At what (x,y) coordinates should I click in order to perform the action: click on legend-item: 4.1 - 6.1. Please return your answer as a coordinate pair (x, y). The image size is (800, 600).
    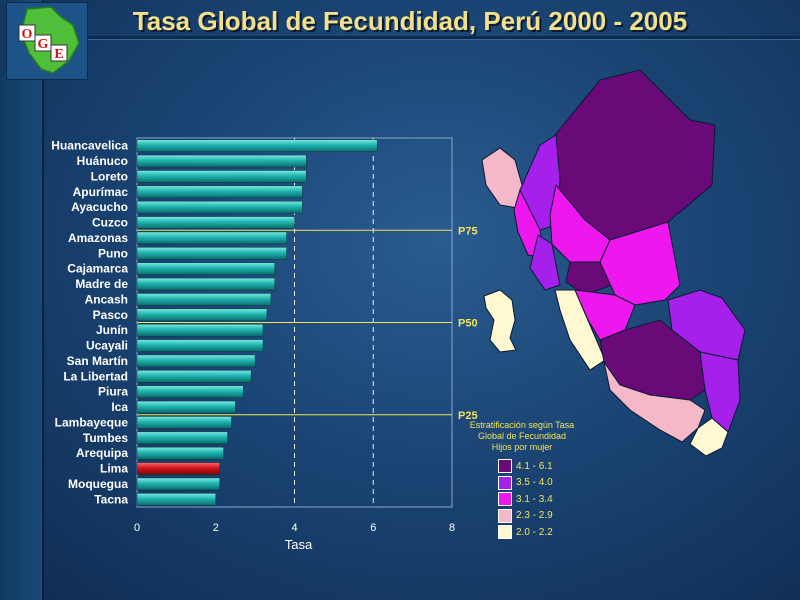
    Looking at the image, I should click on (525, 466).